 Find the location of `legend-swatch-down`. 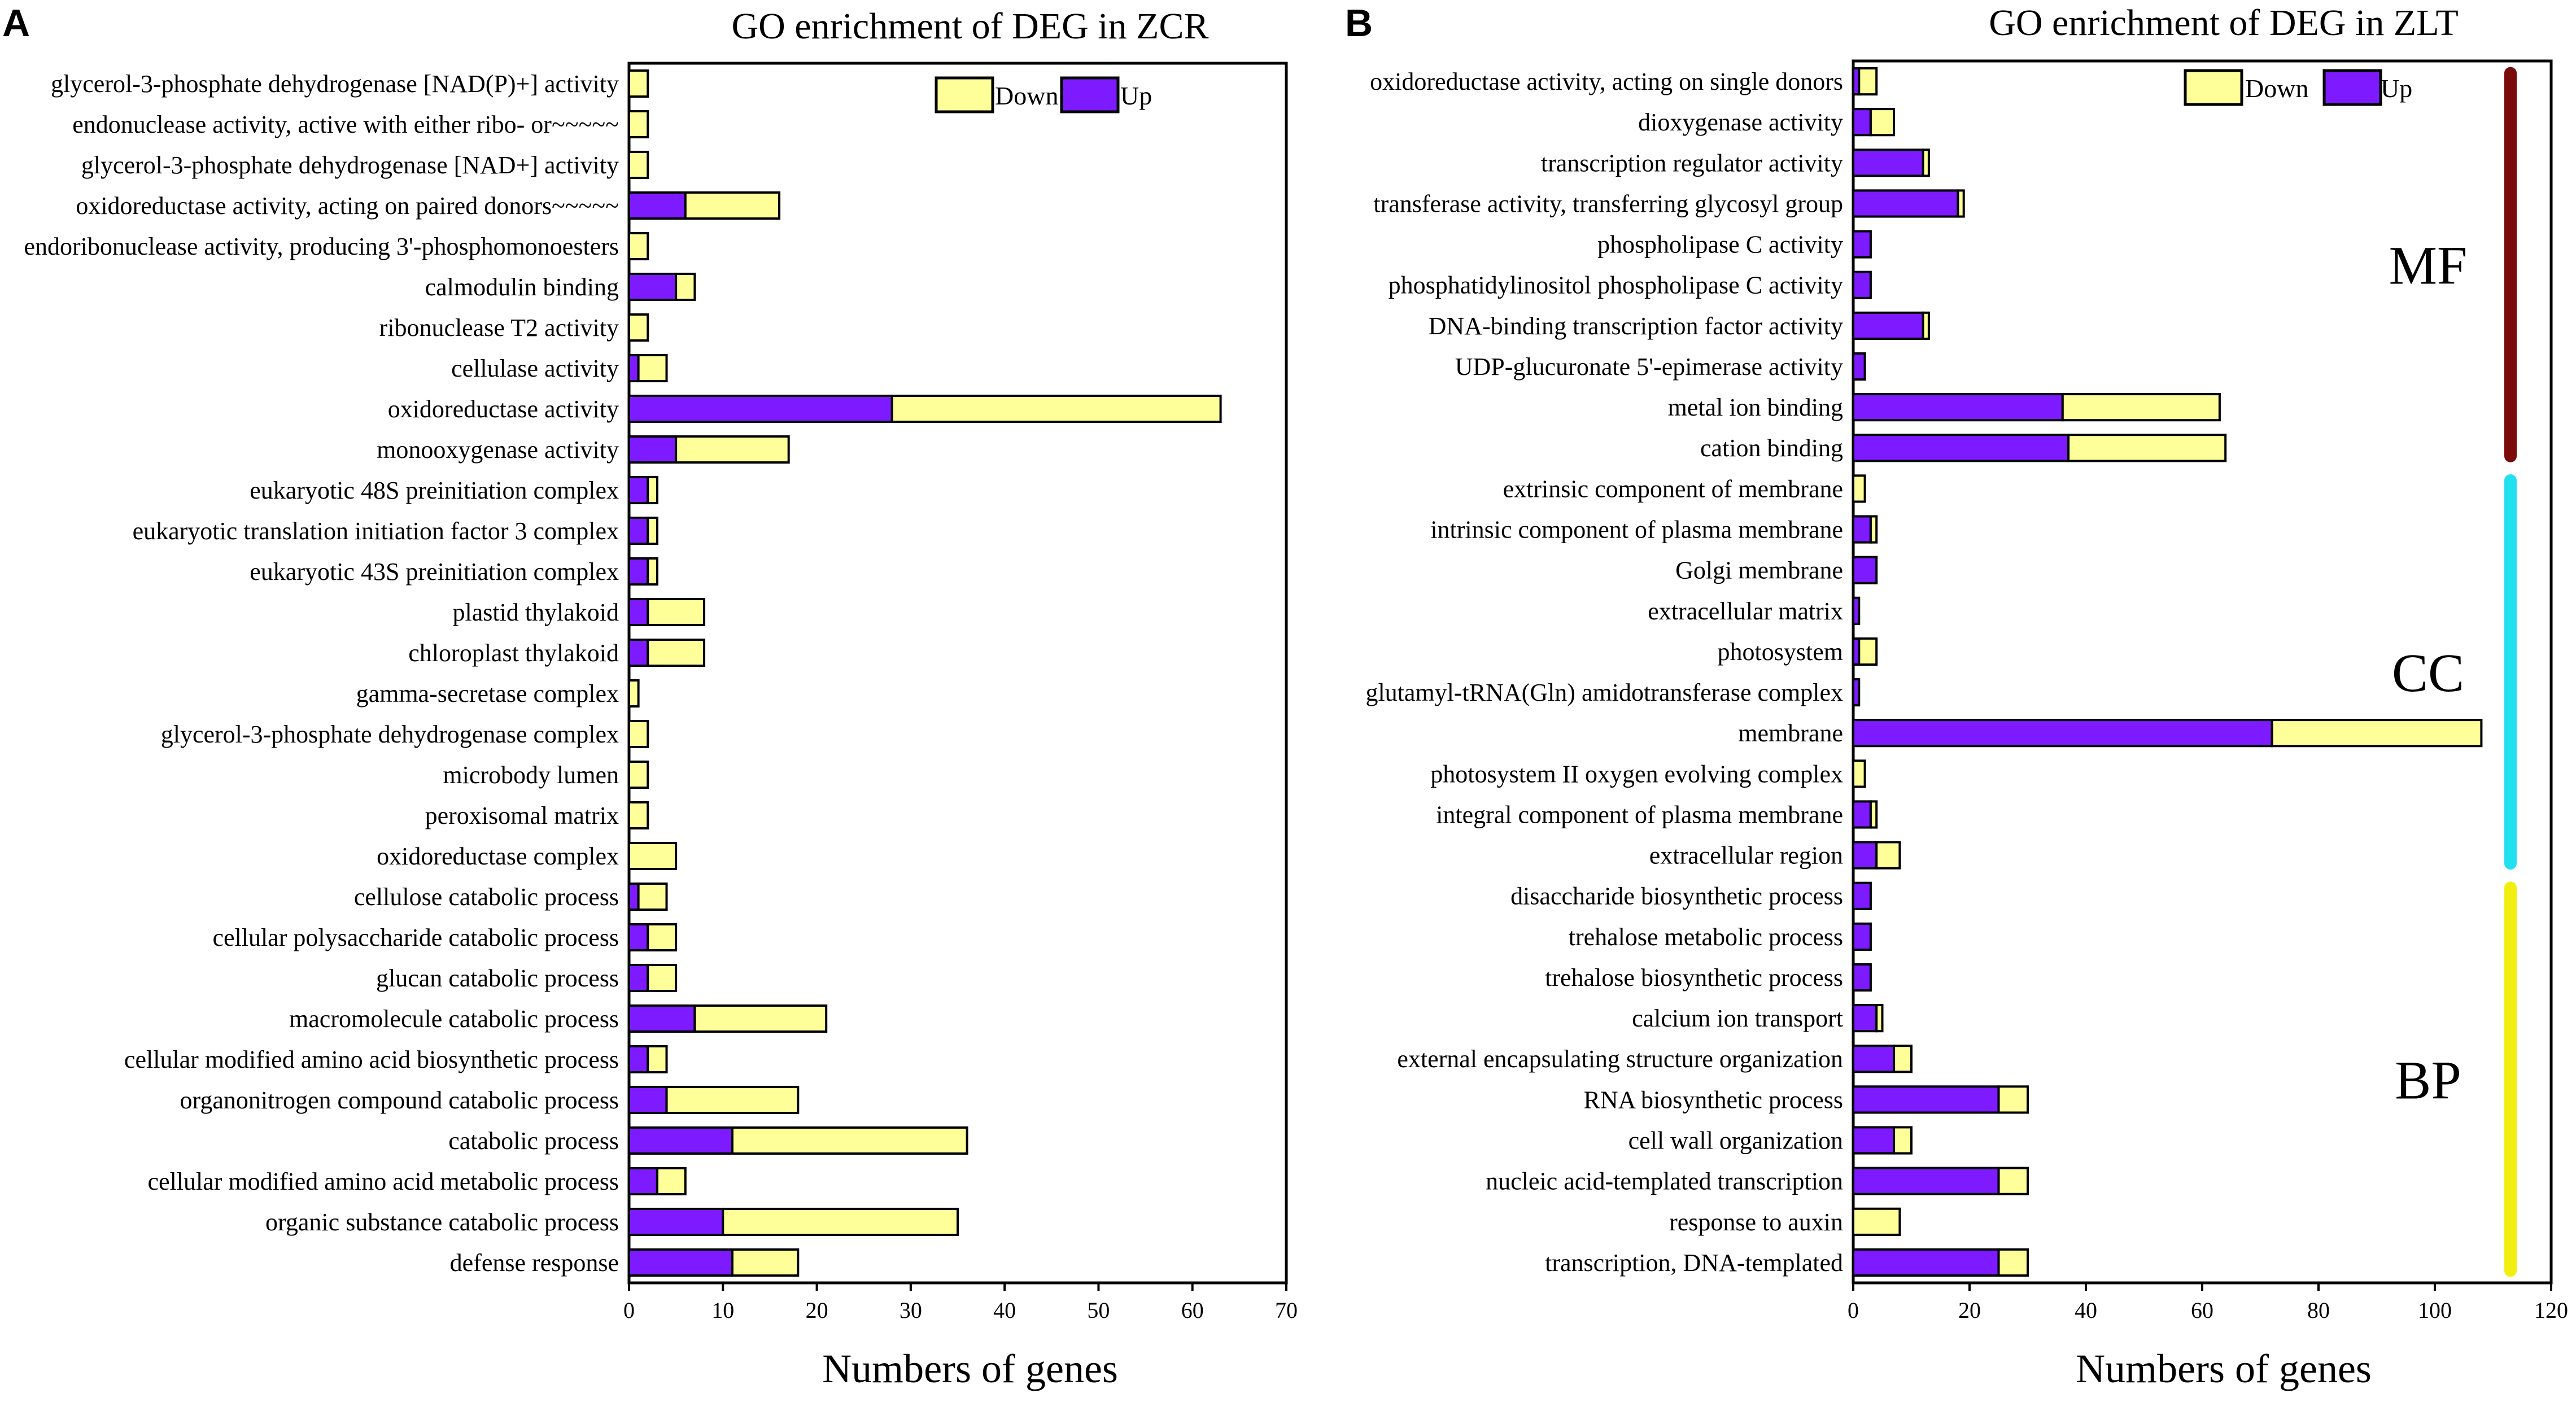

legend-swatch-down is located at coordinates (2213, 87).